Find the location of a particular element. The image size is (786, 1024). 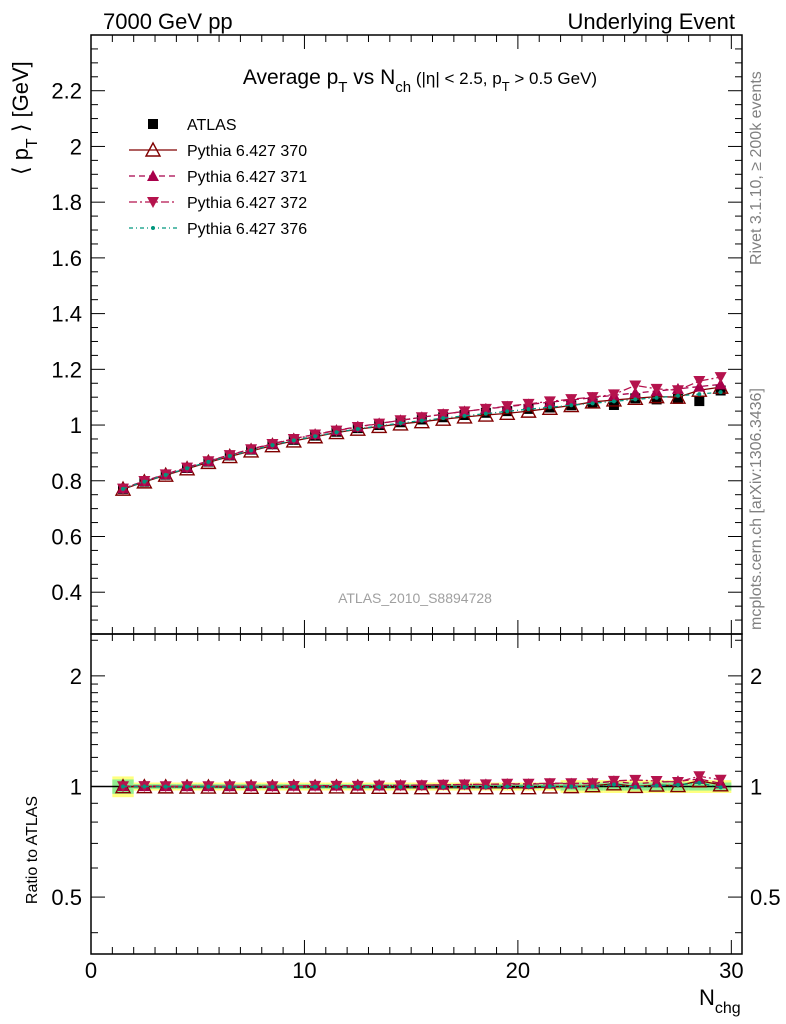

ratio-y-tick-label: 1 is located at coordinates (76, 786).